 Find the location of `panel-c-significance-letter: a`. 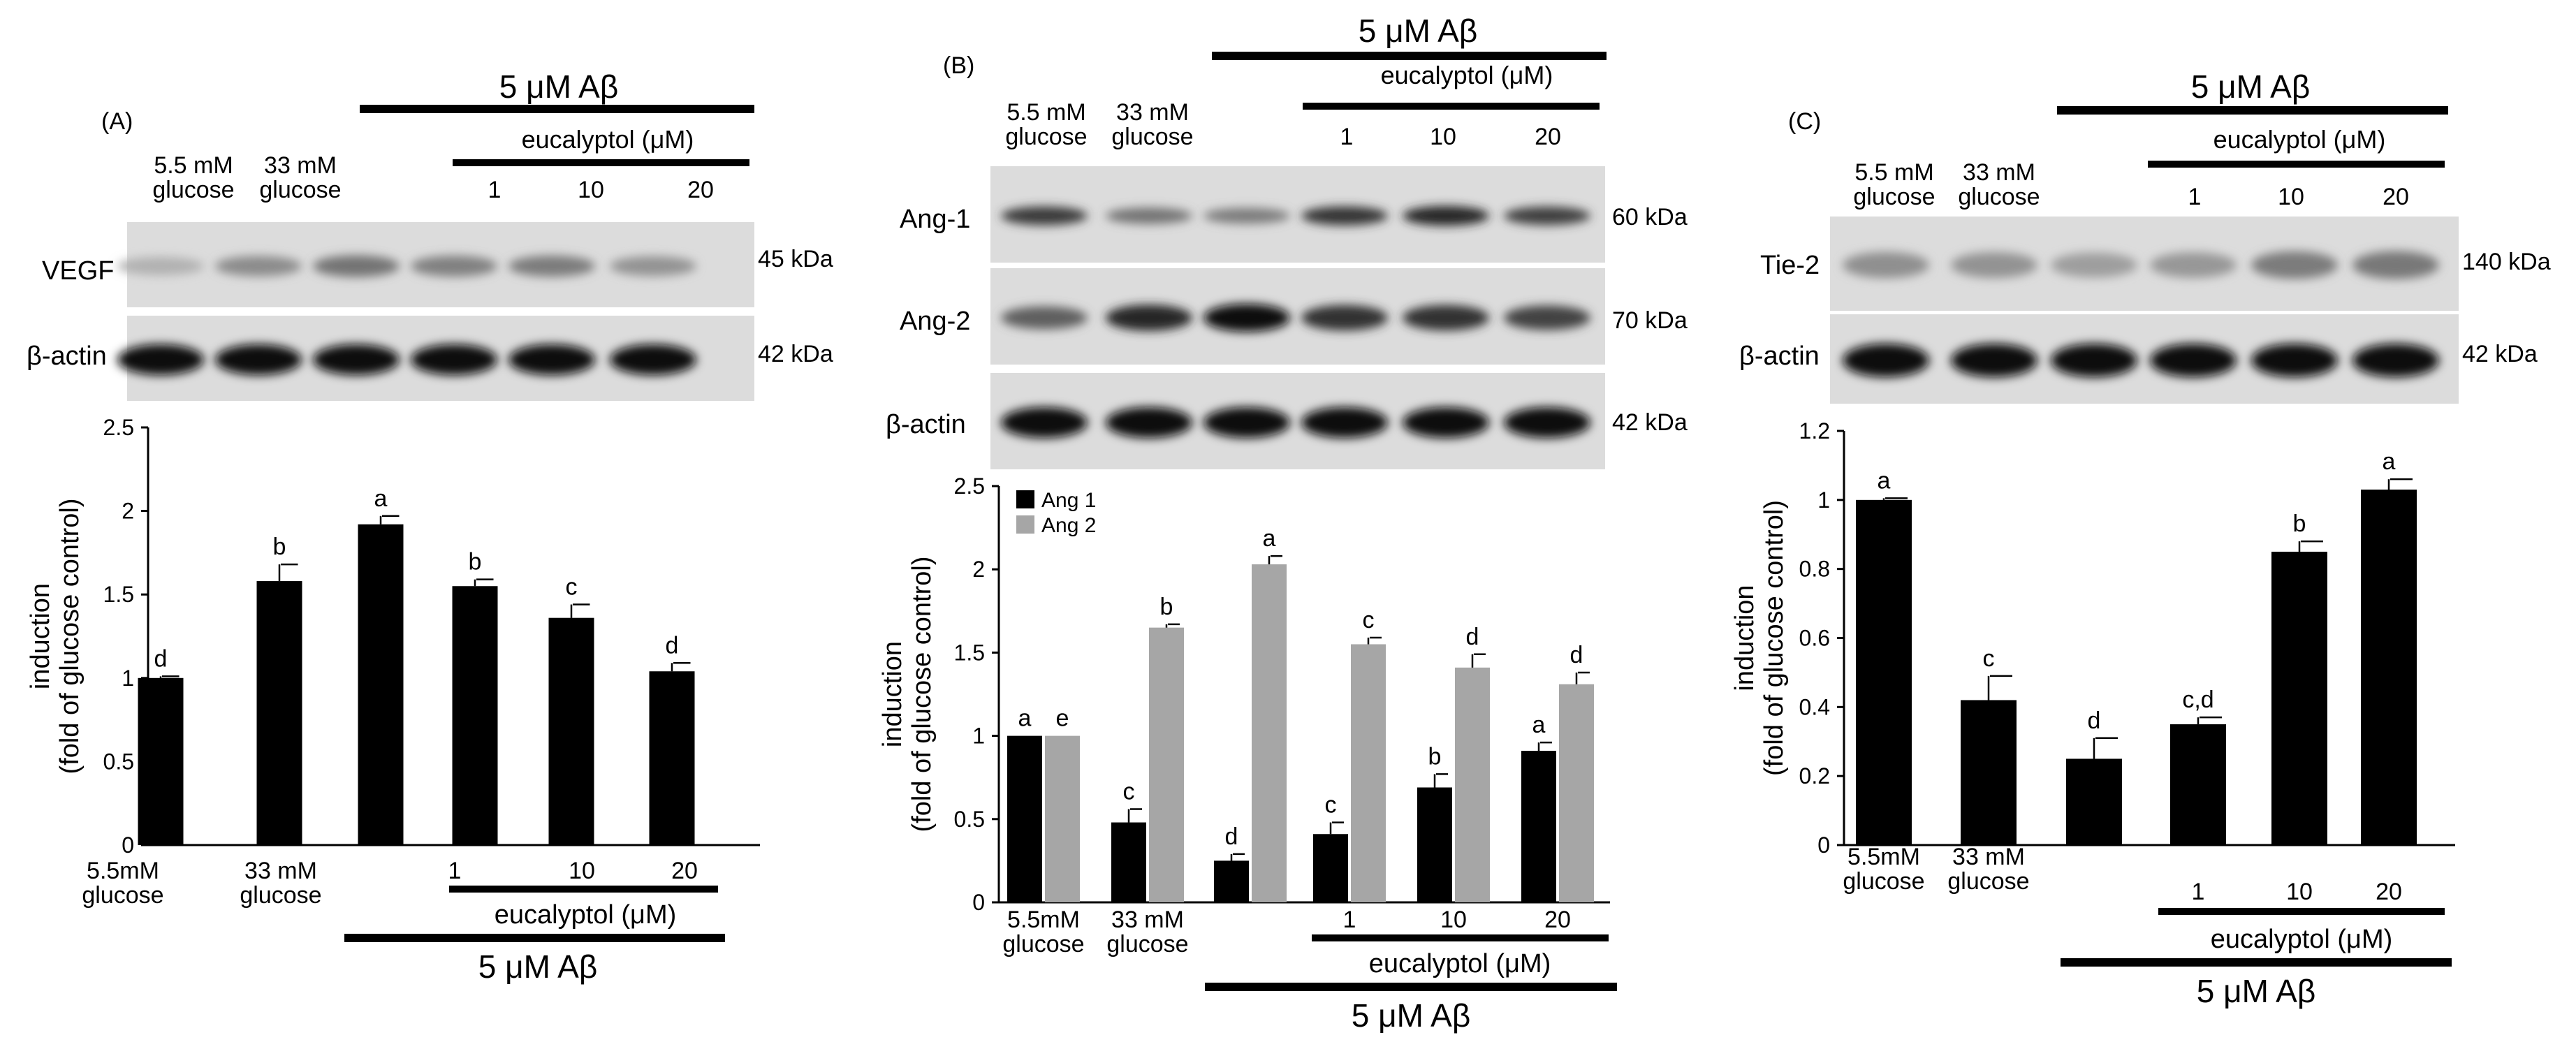

panel-c-significance-letter: a is located at coordinates (2389, 461).